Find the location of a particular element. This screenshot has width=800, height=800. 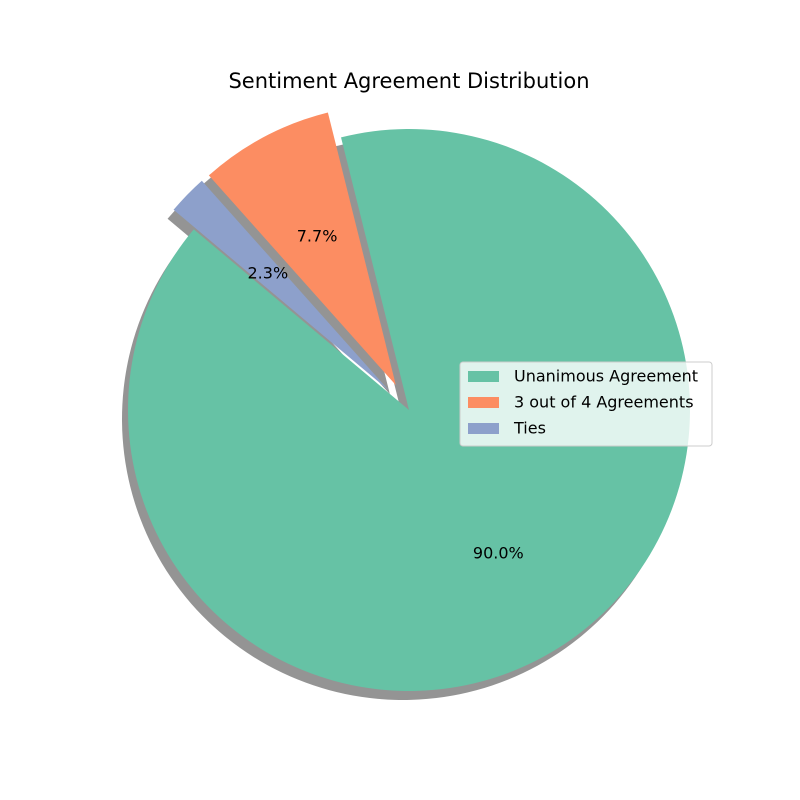

legend-label-3-out-of-4-agreements: 3 out of 4 Agreements is located at coordinates (604, 402).